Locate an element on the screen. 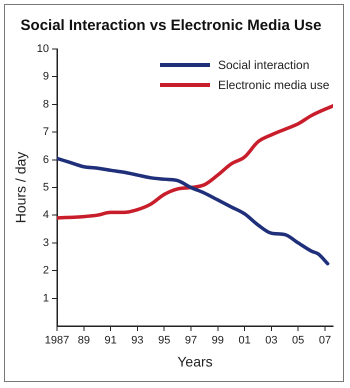  x-tick-label: 01 is located at coordinates (244, 340).